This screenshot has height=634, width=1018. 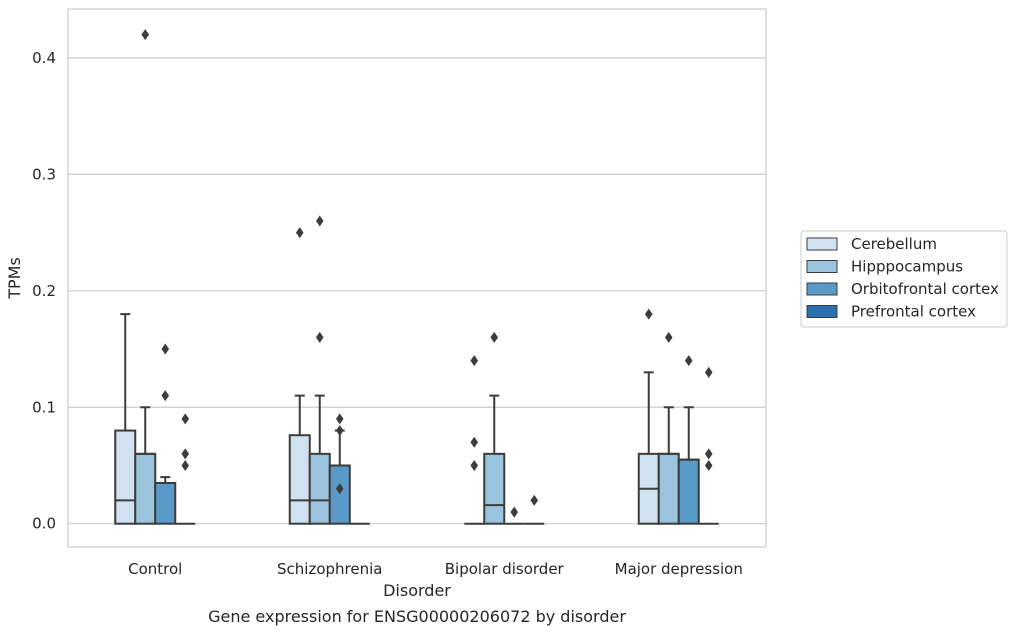 I want to click on y-tick-label: 0.2, so click(x=44, y=291).